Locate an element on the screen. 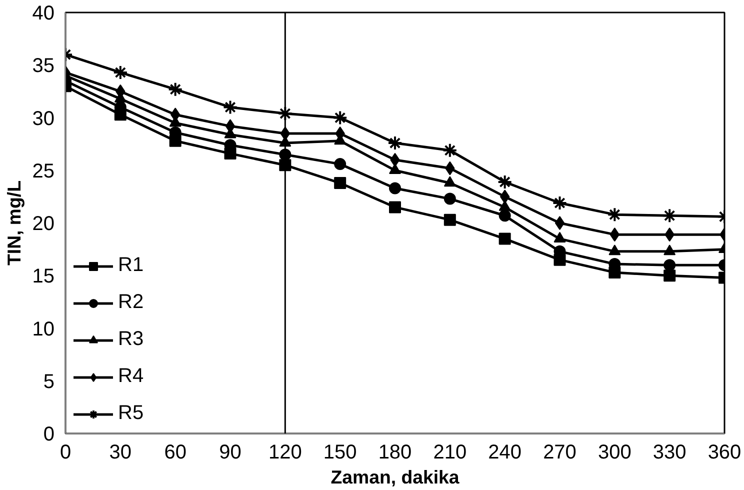  x-tick-label: 240 is located at coordinates (505, 453).